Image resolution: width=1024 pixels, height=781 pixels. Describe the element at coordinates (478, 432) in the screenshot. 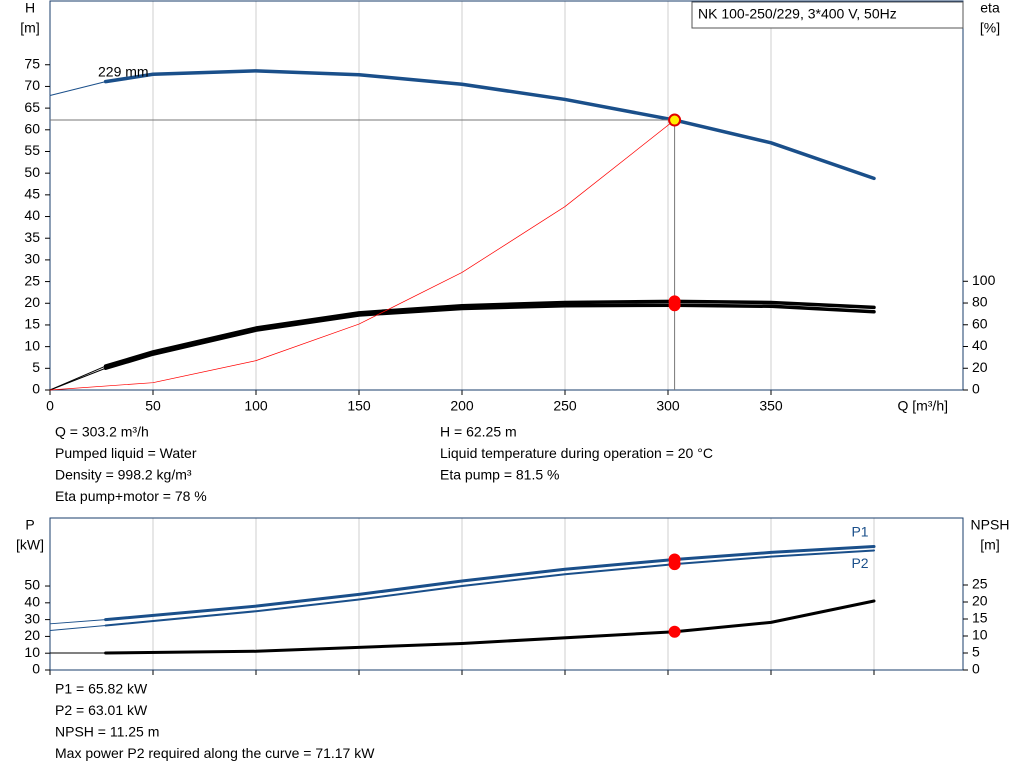

I see `info-text: H = 62.25 m` at that location.